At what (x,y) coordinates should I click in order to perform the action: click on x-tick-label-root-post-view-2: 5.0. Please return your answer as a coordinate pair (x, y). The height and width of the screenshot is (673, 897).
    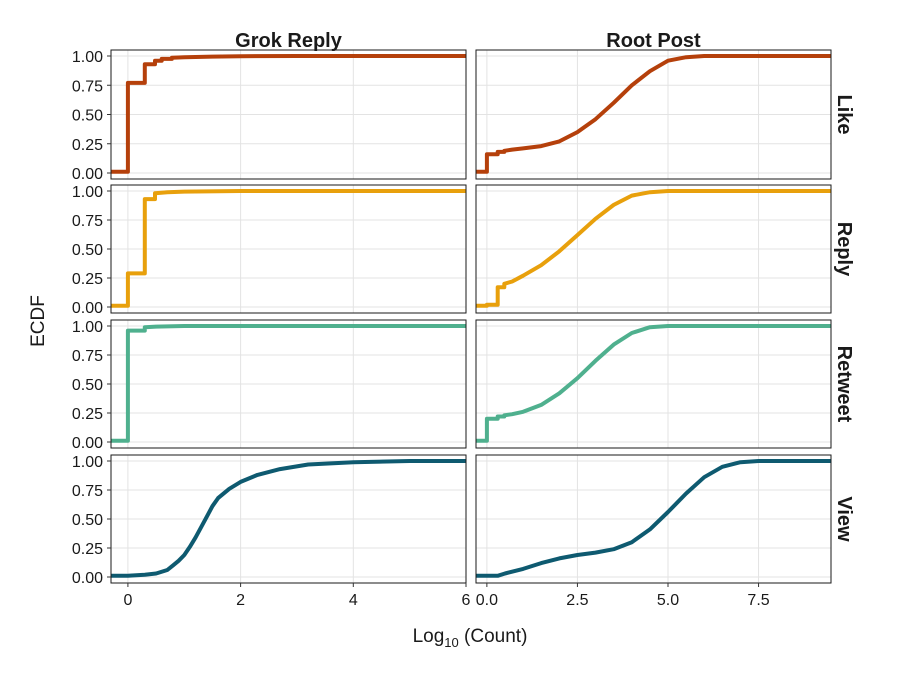
    Looking at the image, I should click on (668, 600).